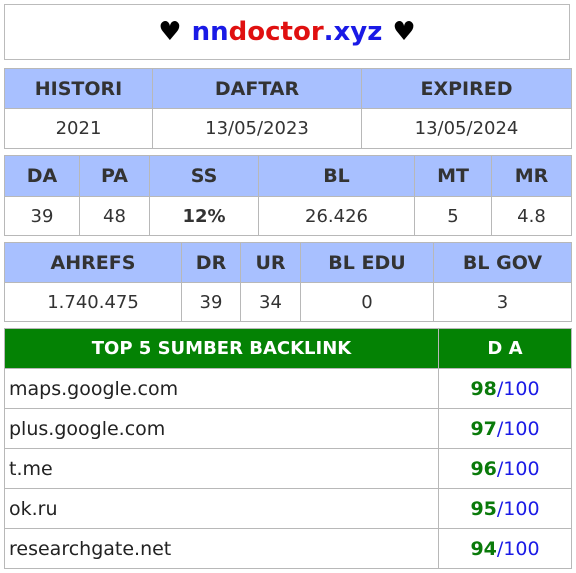 The width and height of the screenshot is (576, 573). What do you see at coordinates (336, 176) in the screenshot?
I see `header-bl: BL` at bounding box center [336, 176].